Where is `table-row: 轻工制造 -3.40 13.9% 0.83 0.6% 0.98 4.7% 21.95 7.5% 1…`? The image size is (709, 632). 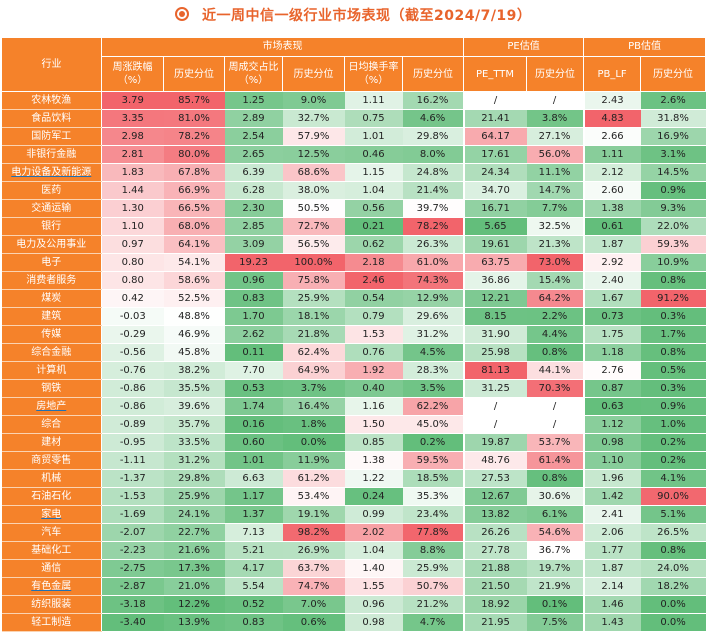
table-row: 轻工制造 -3.40 13.9% 0.83 0.6% 0.98 4.7% 21.95 7.5% 1… is located at coordinates (353, 622).